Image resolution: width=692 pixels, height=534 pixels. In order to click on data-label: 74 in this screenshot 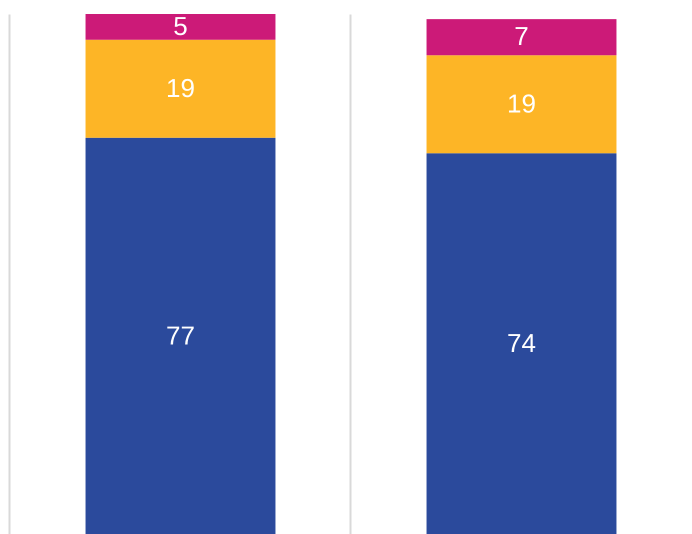, I will do `click(521, 343)`.